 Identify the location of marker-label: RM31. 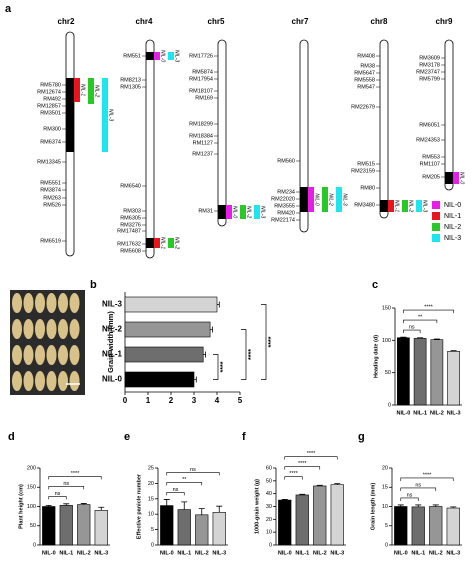
(205, 211).